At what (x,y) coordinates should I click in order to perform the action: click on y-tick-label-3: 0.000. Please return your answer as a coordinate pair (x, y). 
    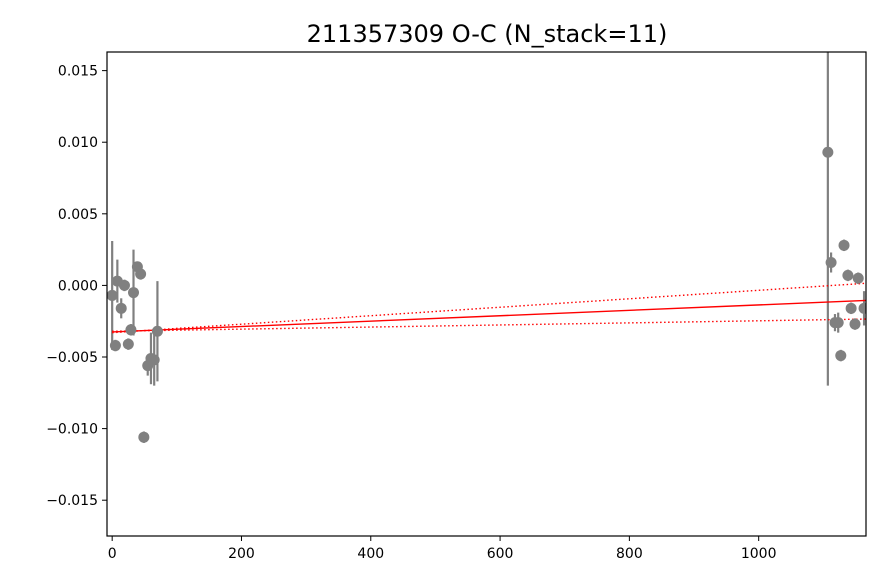
    Looking at the image, I should click on (78, 286).